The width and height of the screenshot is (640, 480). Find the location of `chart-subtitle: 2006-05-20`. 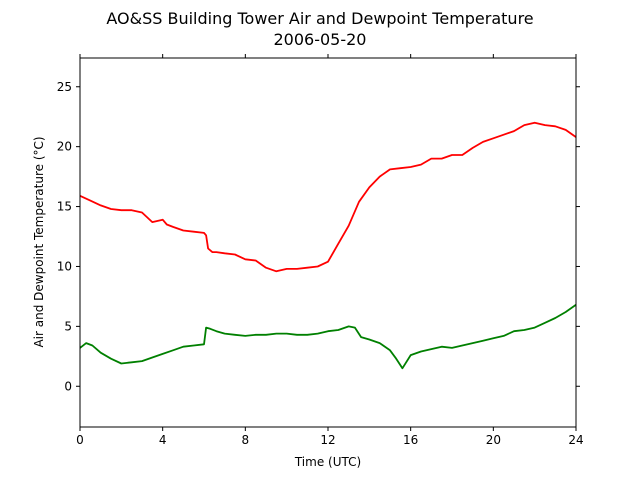

chart-subtitle: 2006-05-20 is located at coordinates (320, 39).